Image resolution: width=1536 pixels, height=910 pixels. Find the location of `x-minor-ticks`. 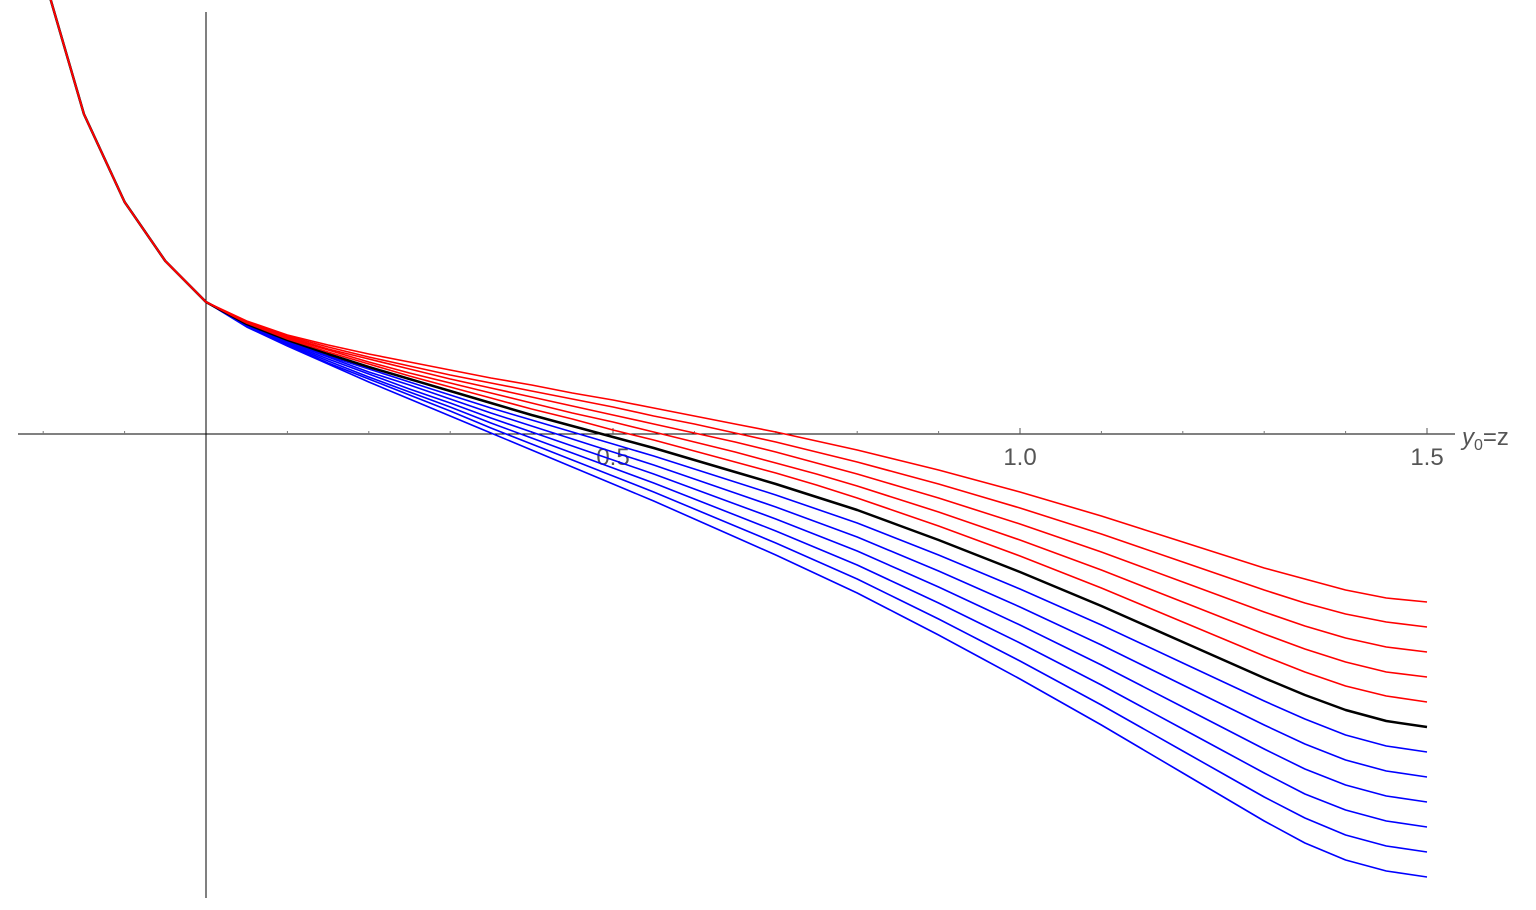

x-minor-ticks is located at coordinates (694, 432).